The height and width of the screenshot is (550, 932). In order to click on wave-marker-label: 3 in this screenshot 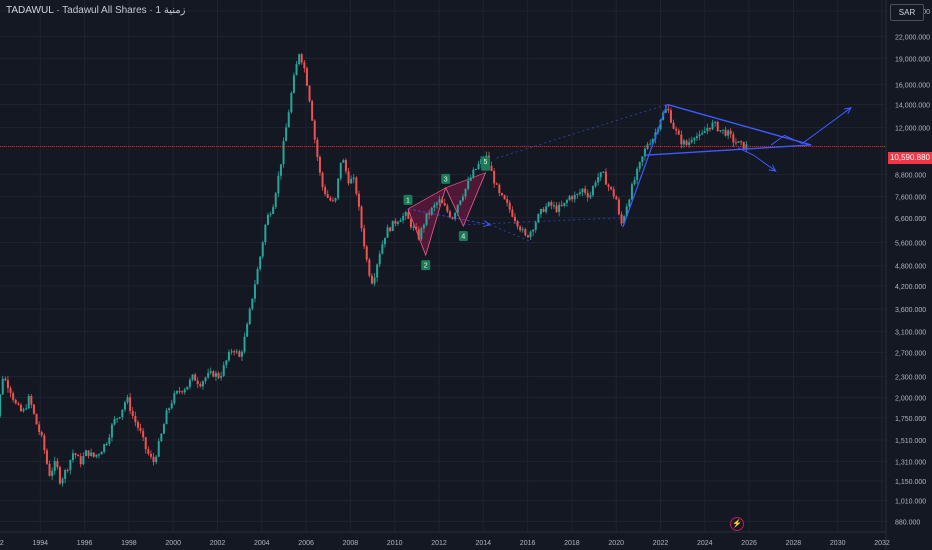, I will do `click(446, 179)`.